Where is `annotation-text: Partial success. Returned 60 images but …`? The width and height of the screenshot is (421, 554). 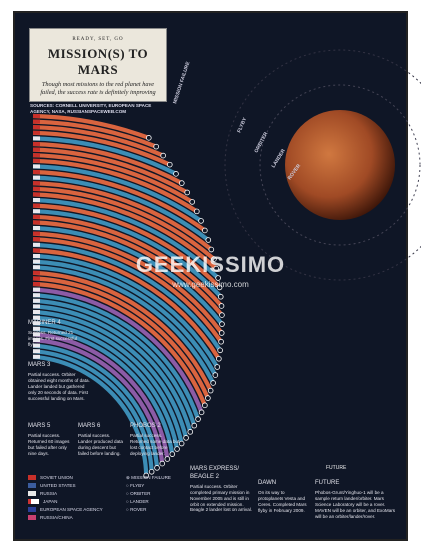 annotation-text: Partial success. Returned 60 images but … is located at coordinates (49, 444).